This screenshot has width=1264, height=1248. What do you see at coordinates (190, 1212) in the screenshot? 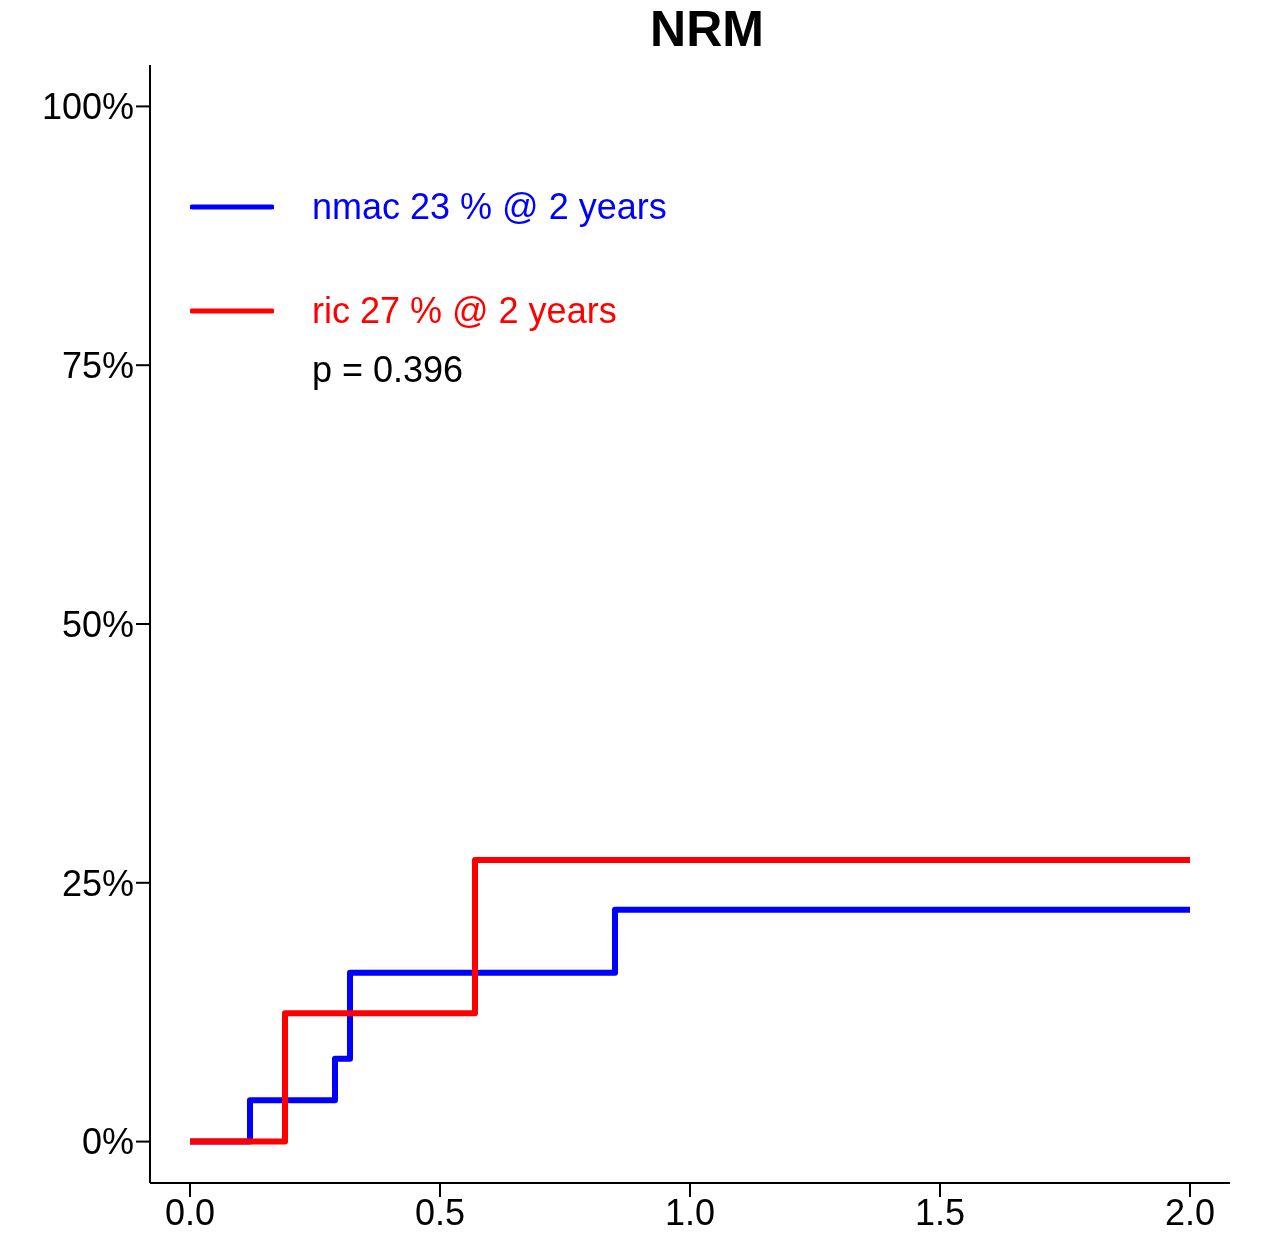
I see `x-tick-label: 0.0` at bounding box center [190, 1212].